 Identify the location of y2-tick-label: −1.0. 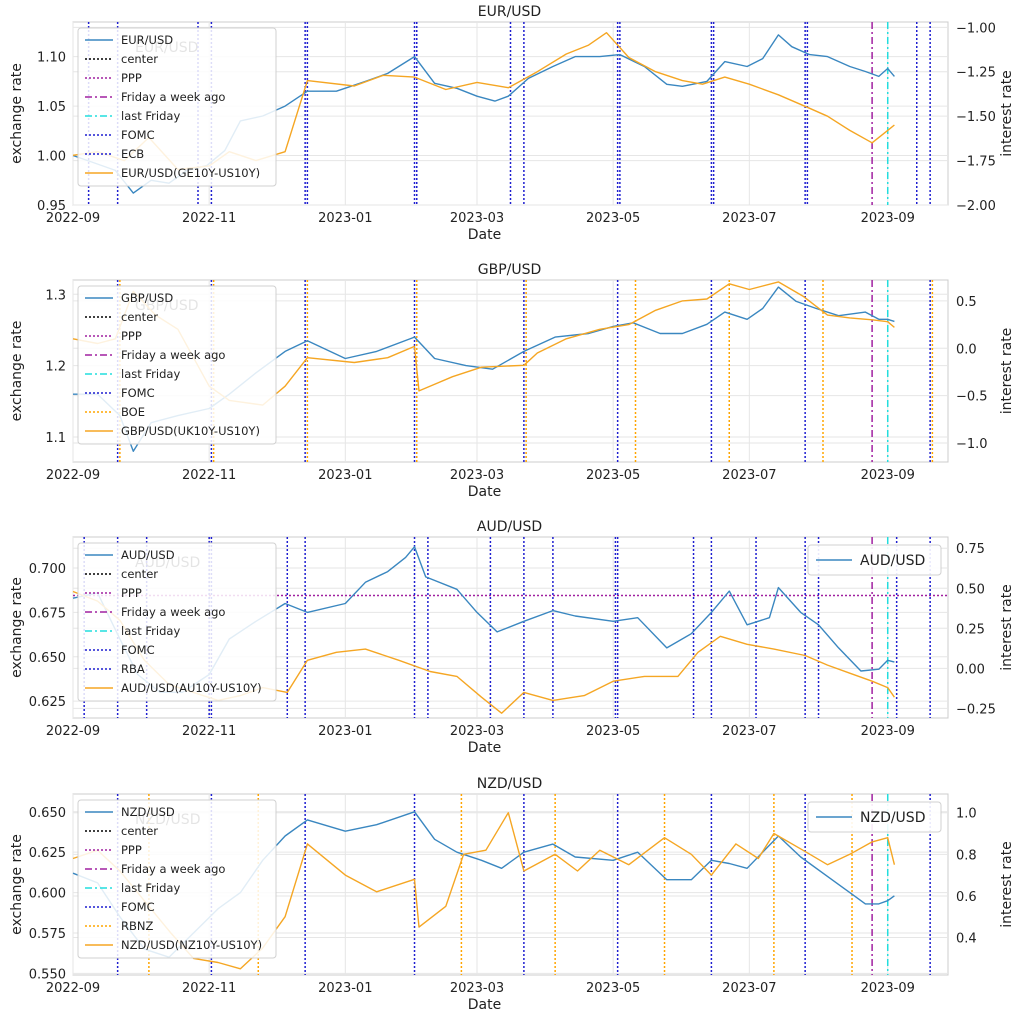
(972, 444).